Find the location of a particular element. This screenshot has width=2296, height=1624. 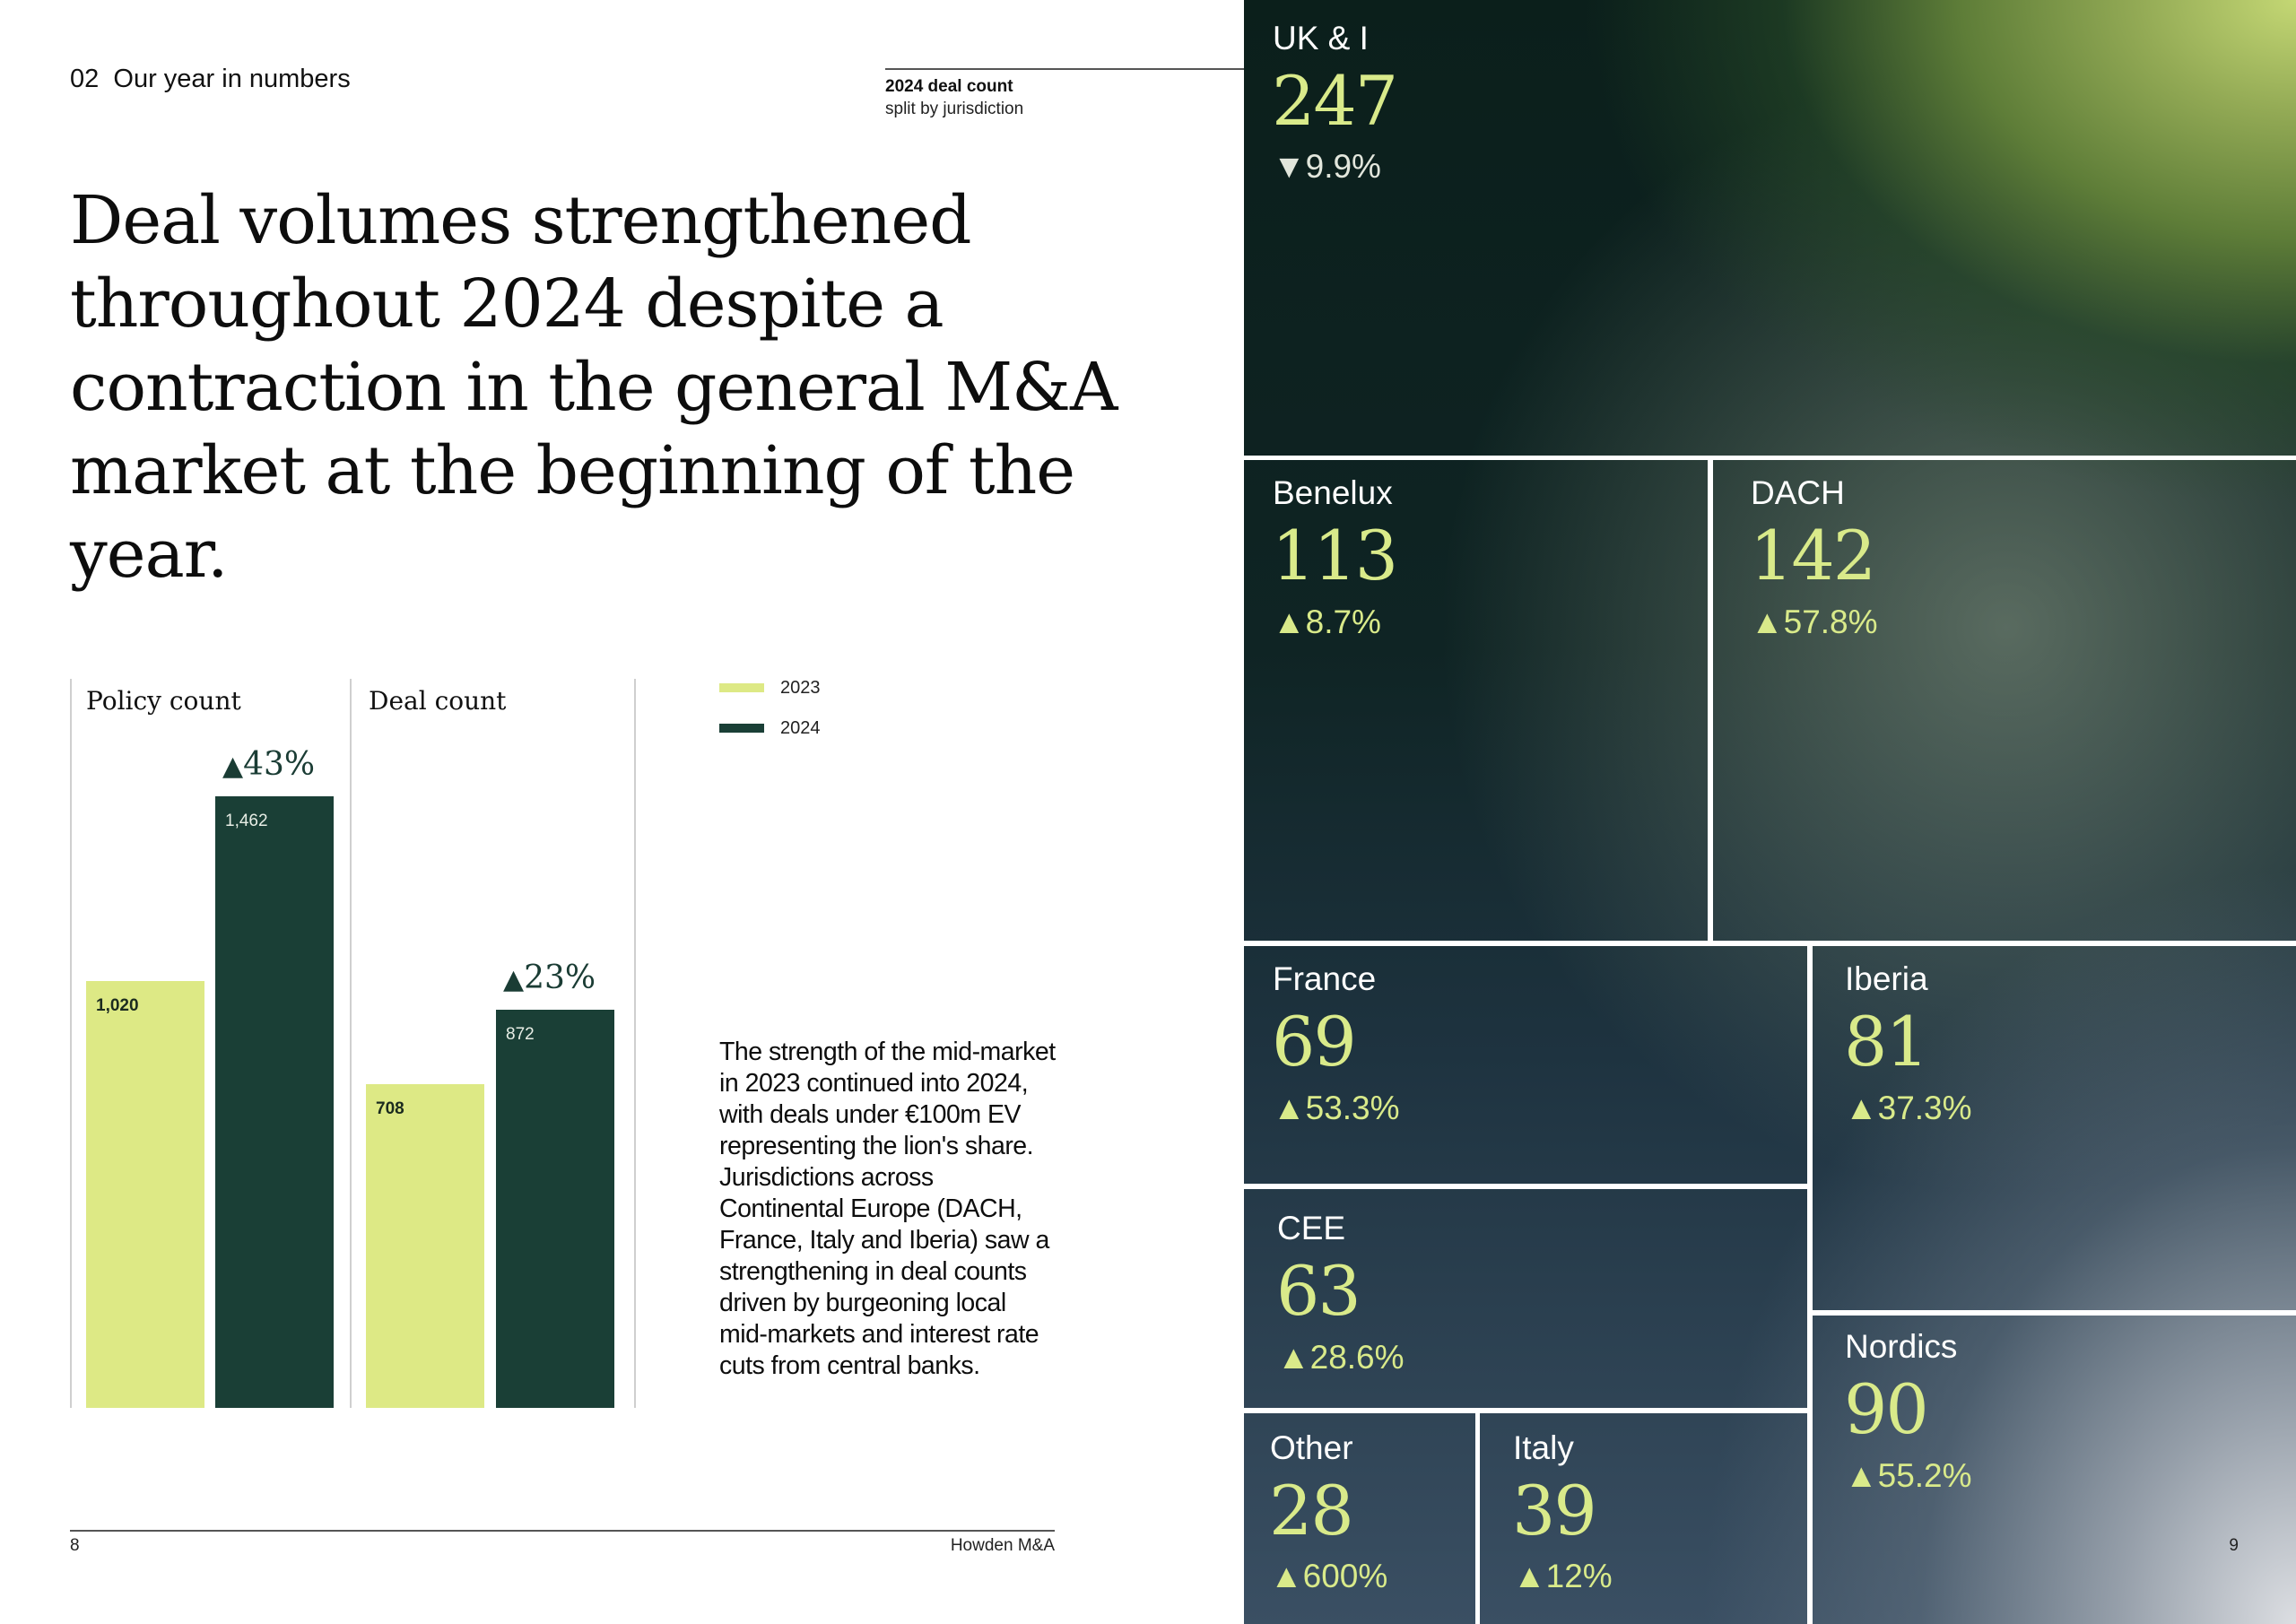

publisher-name: Howden M&A is located at coordinates (1002, 1545).